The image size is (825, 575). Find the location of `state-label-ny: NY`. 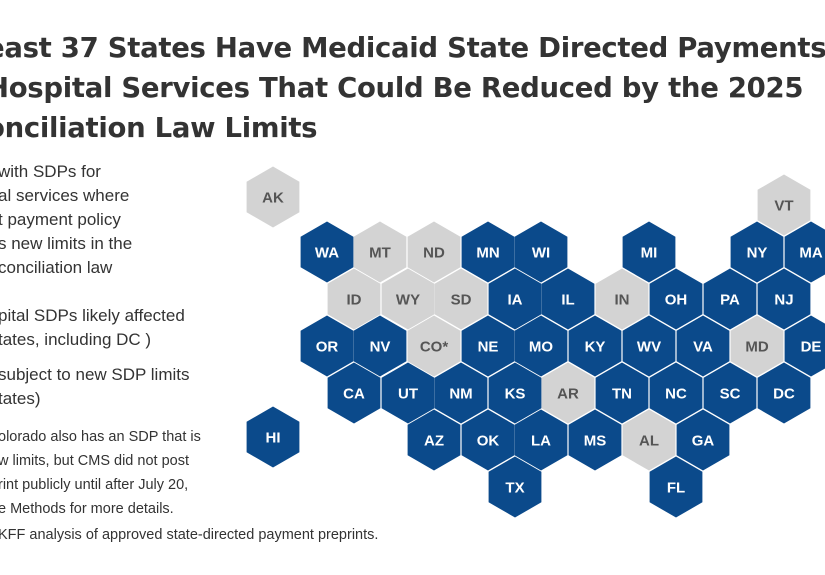

state-label-ny: NY is located at coordinates (757, 253).